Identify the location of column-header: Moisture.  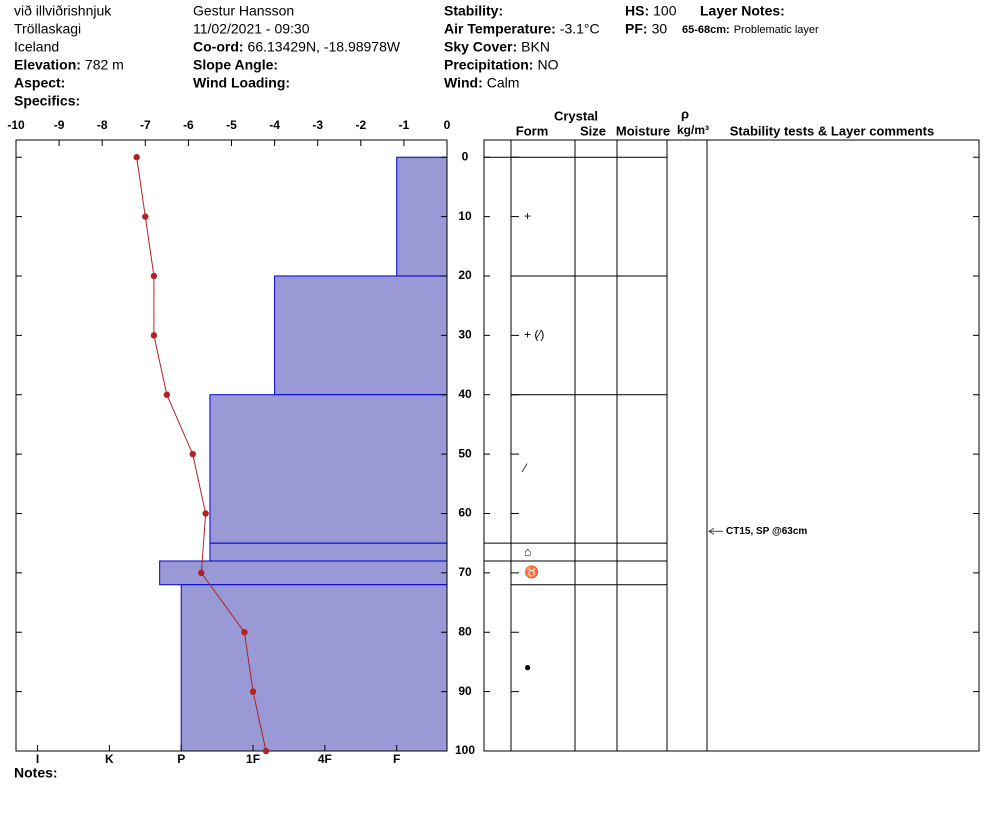
(643, 130).